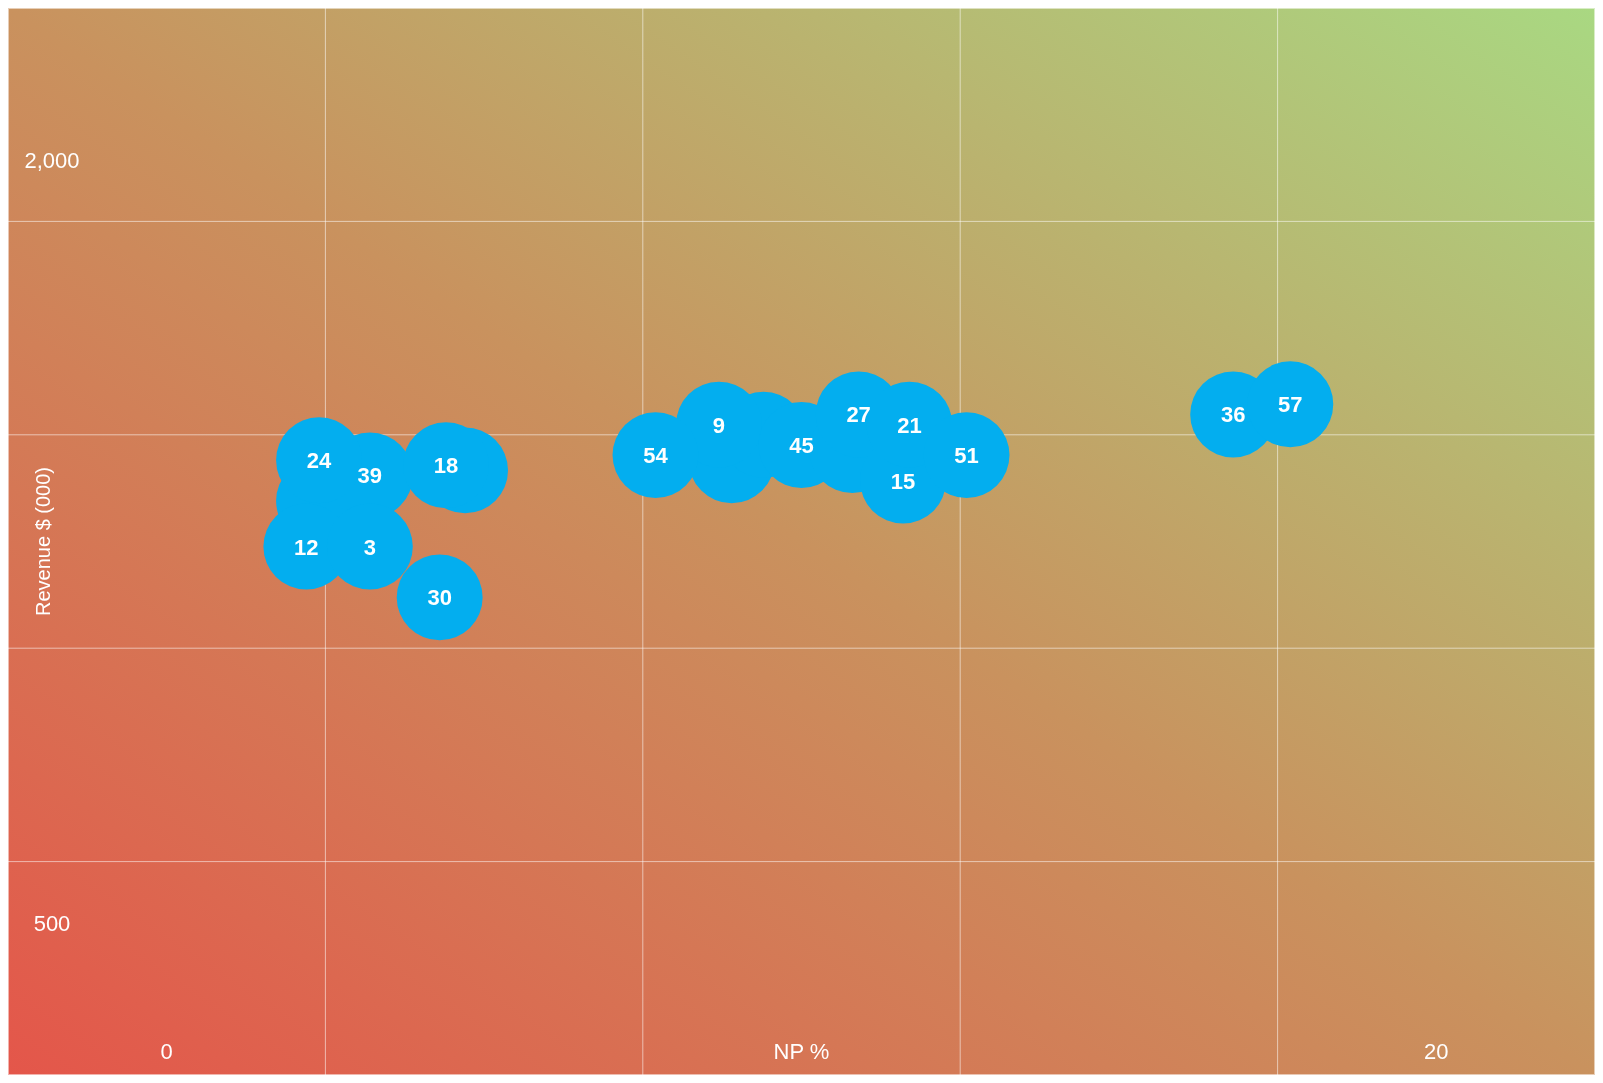 The width and height of the screenshot is (1603, 1083). Describe the element at coordinates (1290, 405) in the screenshot. I see `annotation: 57` at that location.